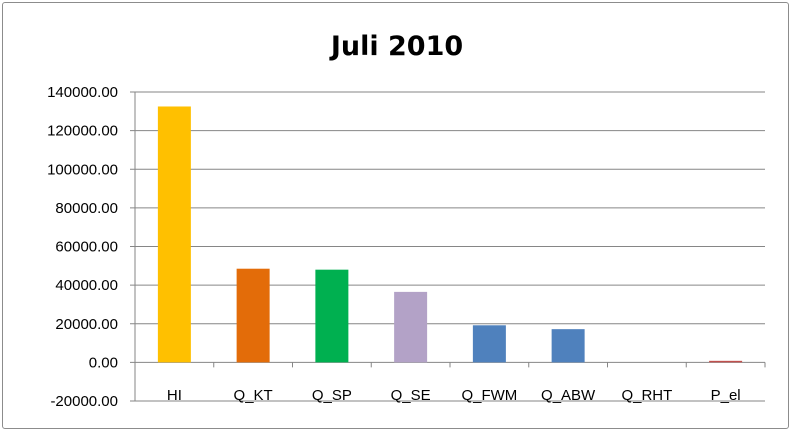 The image size is (794, 435). What do you see at coordinates (82, 92) in the screenshot?
I see `y-tick-label: 140000.00` at bounding box center [82, 92].